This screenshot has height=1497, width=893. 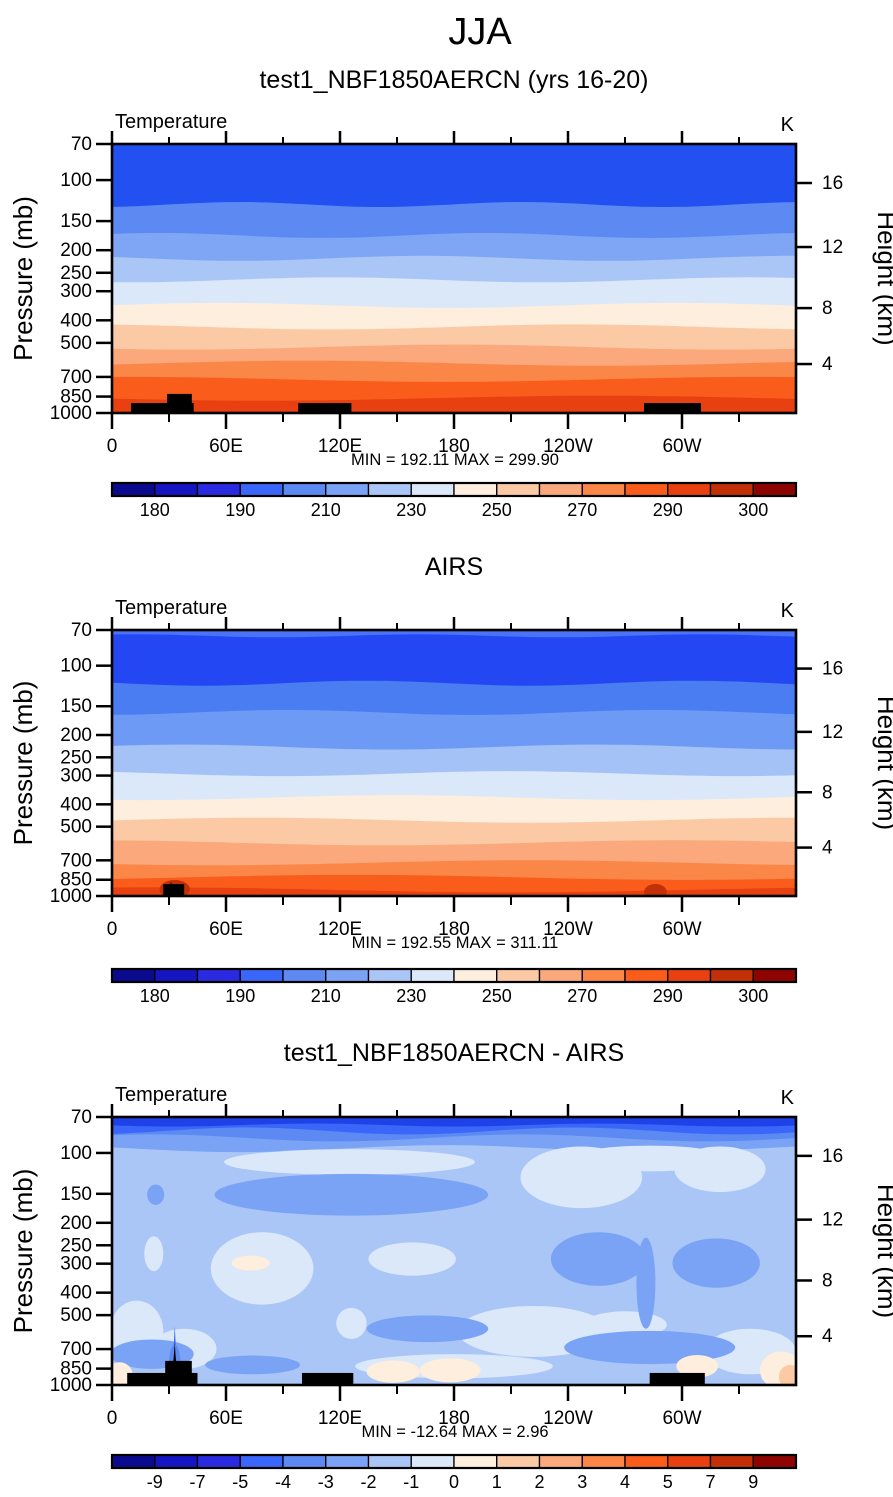 What do you see at coordinates (454, 986) in the screenshot?
I see `colorbar-1: 180 190 210 230 250 270 290 300` at bounding box center [454, 986].